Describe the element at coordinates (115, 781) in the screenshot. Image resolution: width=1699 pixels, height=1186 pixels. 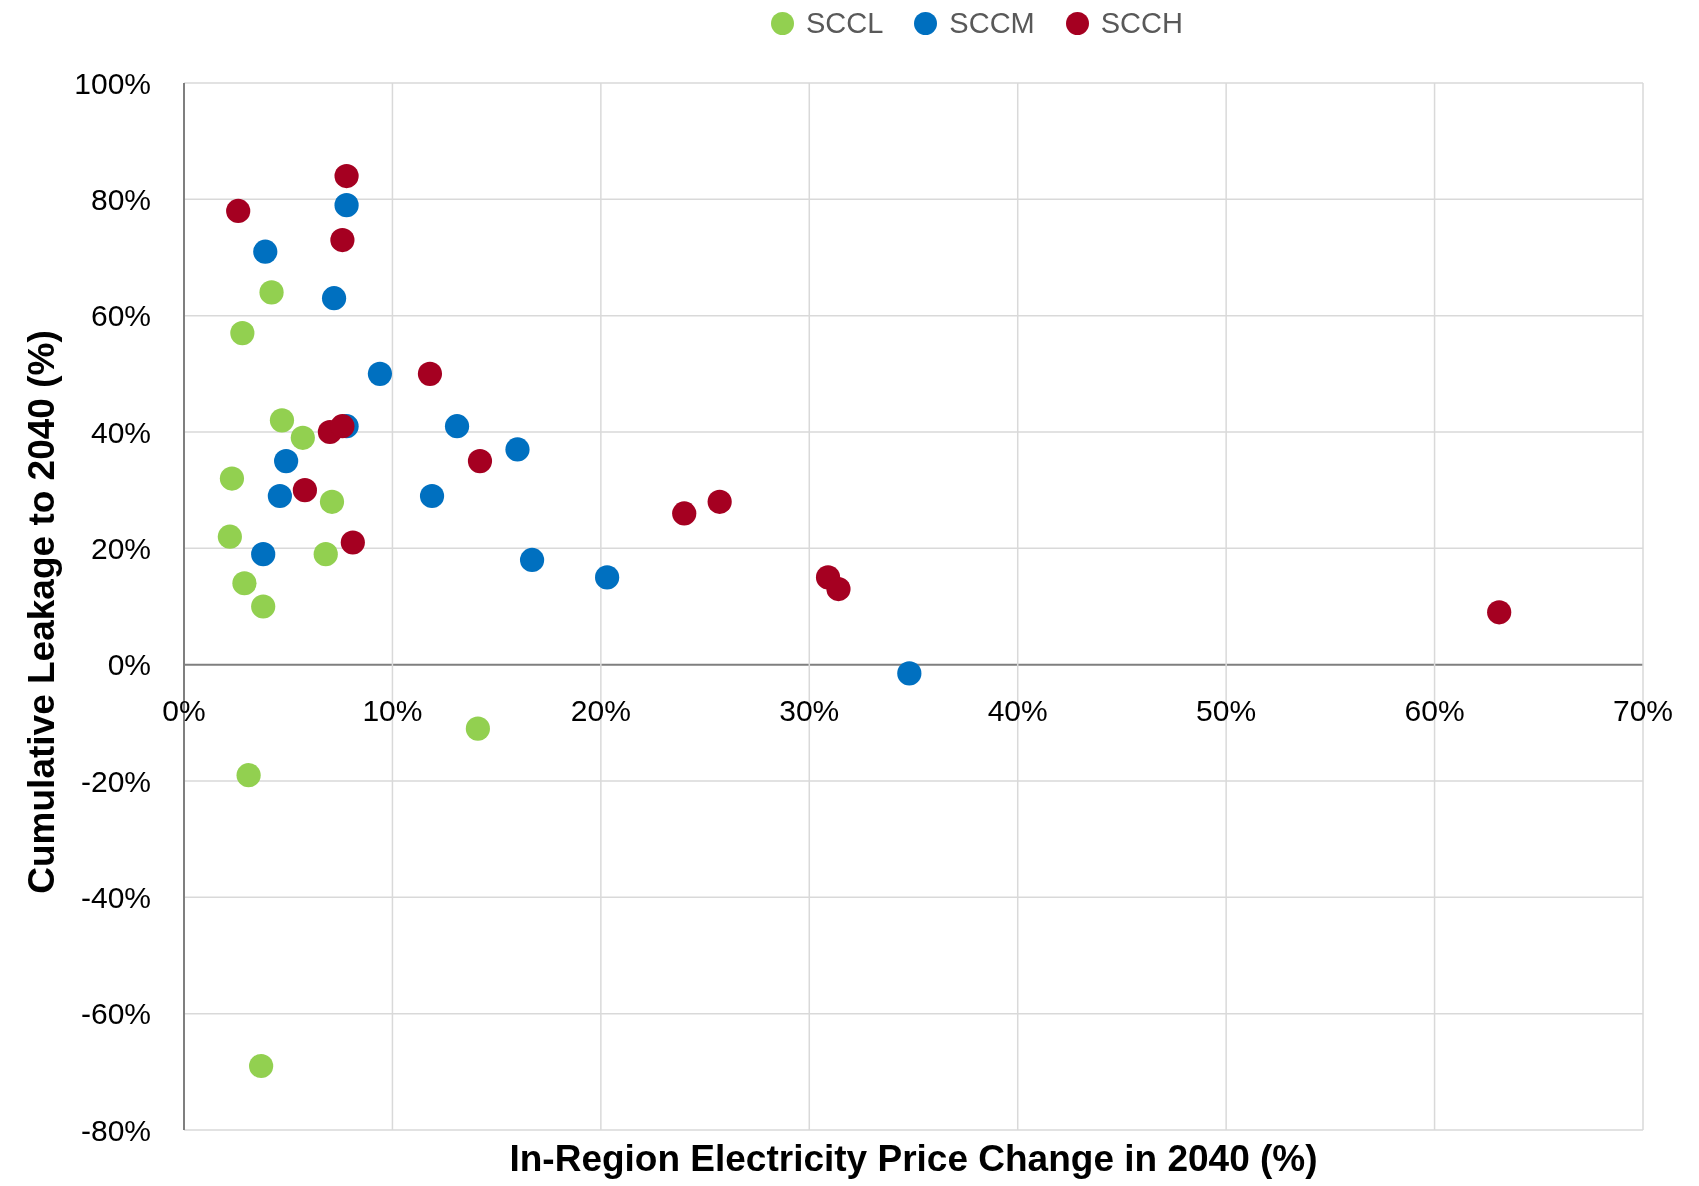
I see `y-tick-label: -20%` at that location.